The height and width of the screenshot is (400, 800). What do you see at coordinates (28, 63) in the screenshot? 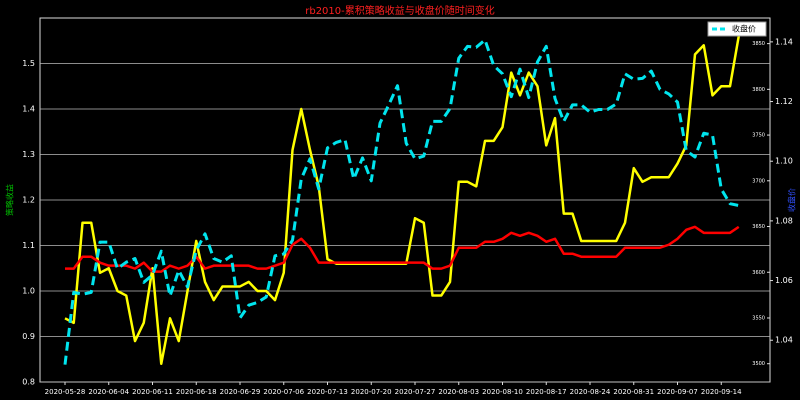
I see `y-tick-label: 1.5` at bounding box center [28, 63].